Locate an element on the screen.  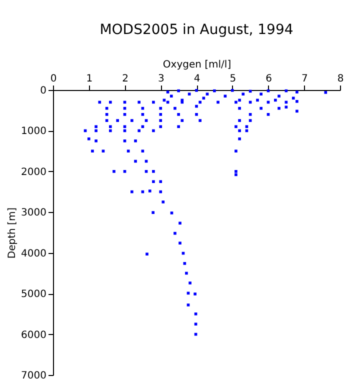
y-tick-label: 6000 is located at coordinates (33, 335).